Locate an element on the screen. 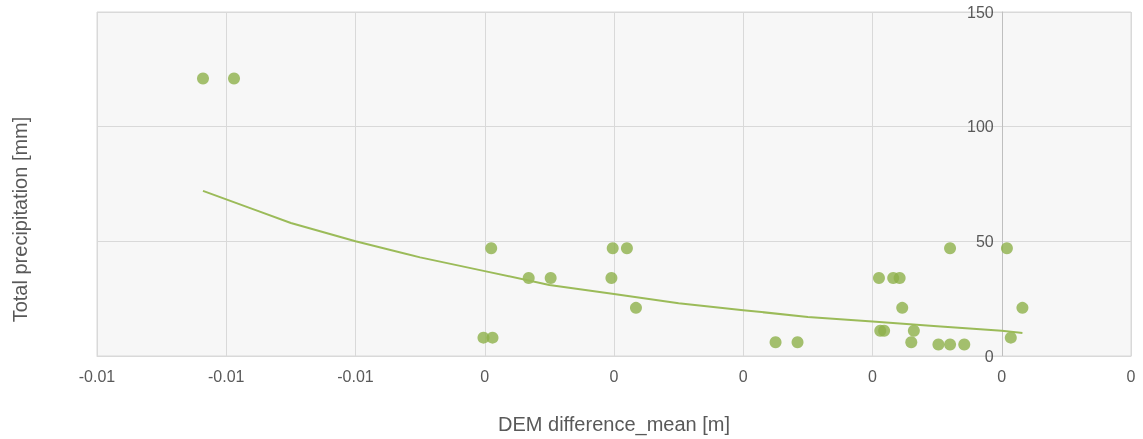 The width and height of the screenshot is (1143, 439). y-tick-label: 50 is located at coordinates (984, 241).